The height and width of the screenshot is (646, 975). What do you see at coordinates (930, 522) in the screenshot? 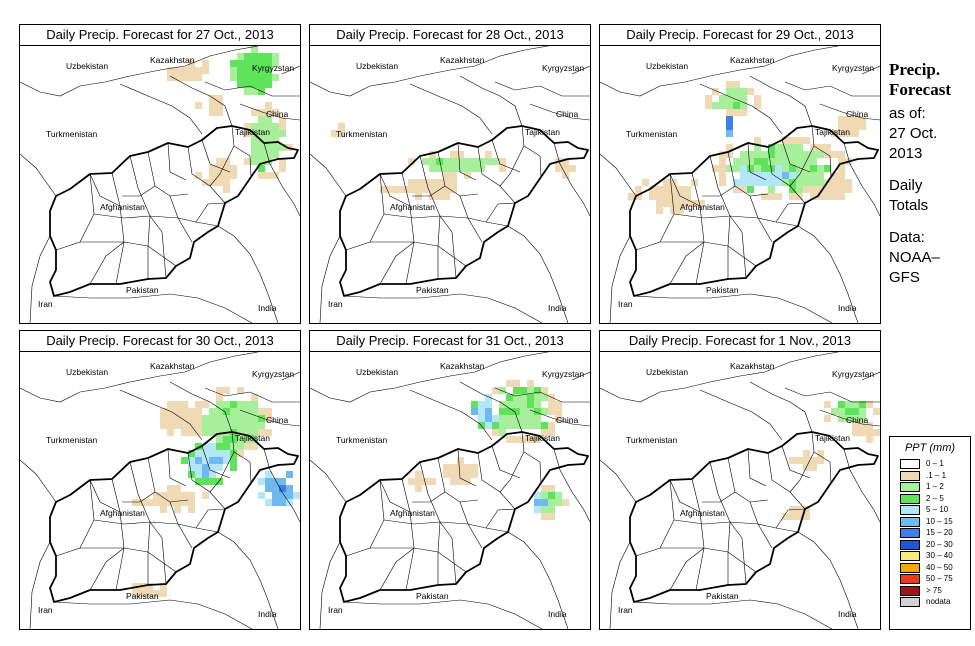
I see `legend-item: 10 – 15` at bounding box center [930, 522].